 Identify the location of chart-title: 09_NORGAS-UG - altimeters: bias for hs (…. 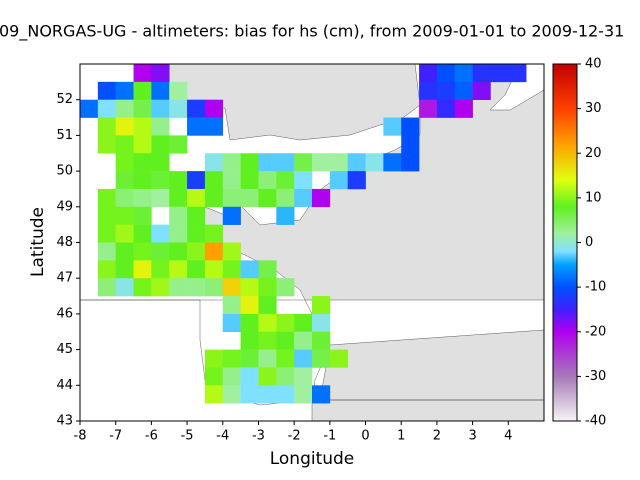
(312, 32).